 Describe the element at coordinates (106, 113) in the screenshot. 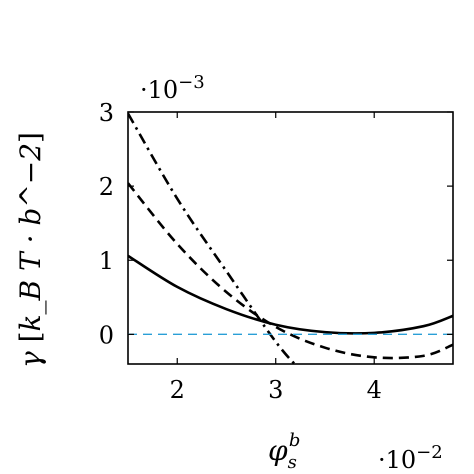

I see `y-tick-label: 3` at that location.